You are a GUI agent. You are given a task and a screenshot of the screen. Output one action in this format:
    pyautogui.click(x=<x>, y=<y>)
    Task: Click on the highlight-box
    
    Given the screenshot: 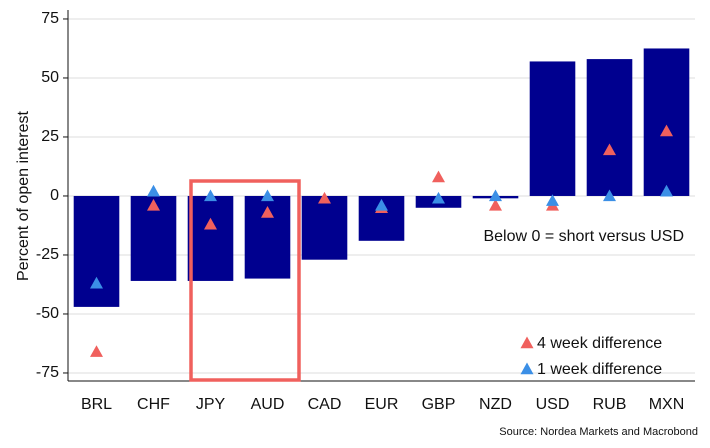 What is the action you would take?
    pyautogui.click(x=245, y=280)
    